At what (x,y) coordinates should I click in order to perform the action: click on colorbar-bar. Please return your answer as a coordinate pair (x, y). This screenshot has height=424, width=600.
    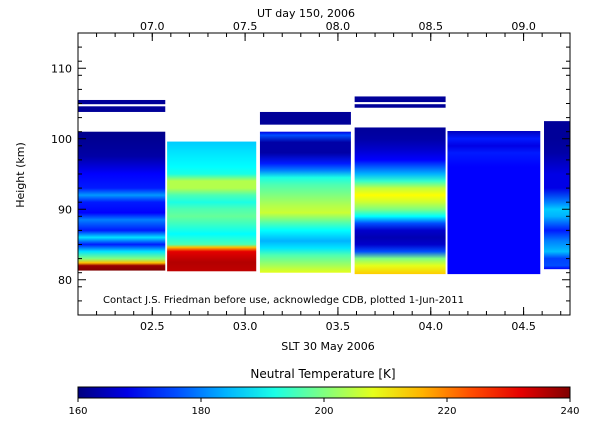
    Looking at the image, I should click on (324, 392).